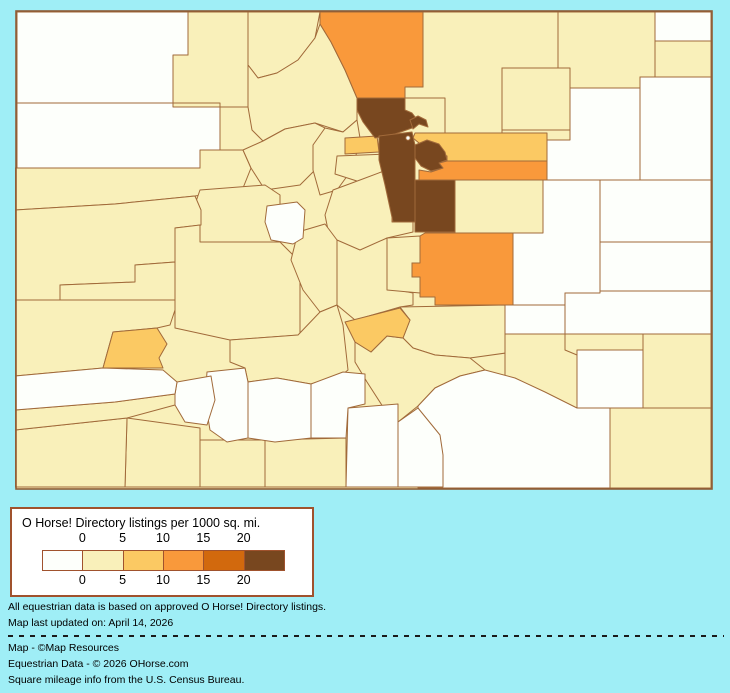 The width and height of the screenshot is (730, 693). I want to click on county-san-juan, so click(195, 400).